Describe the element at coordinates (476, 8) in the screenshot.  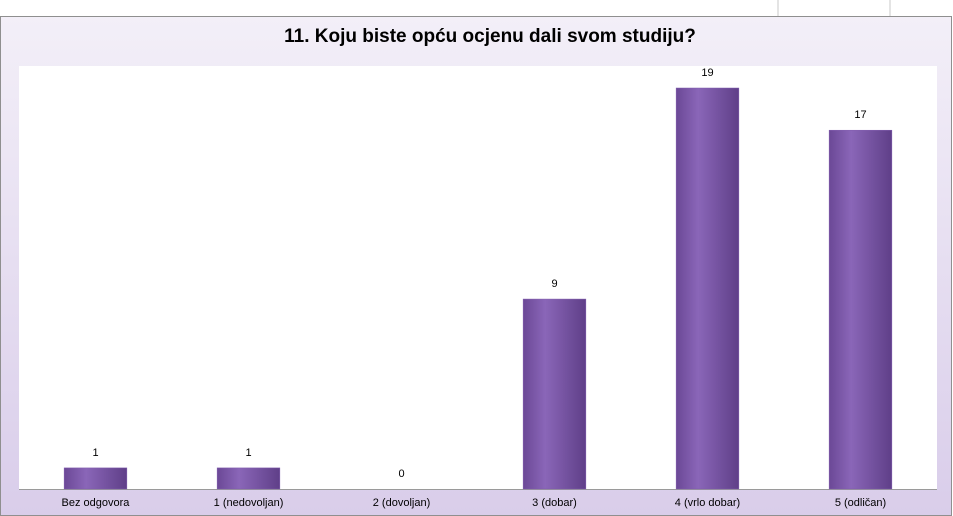
I see `sheet-strip` at that location.